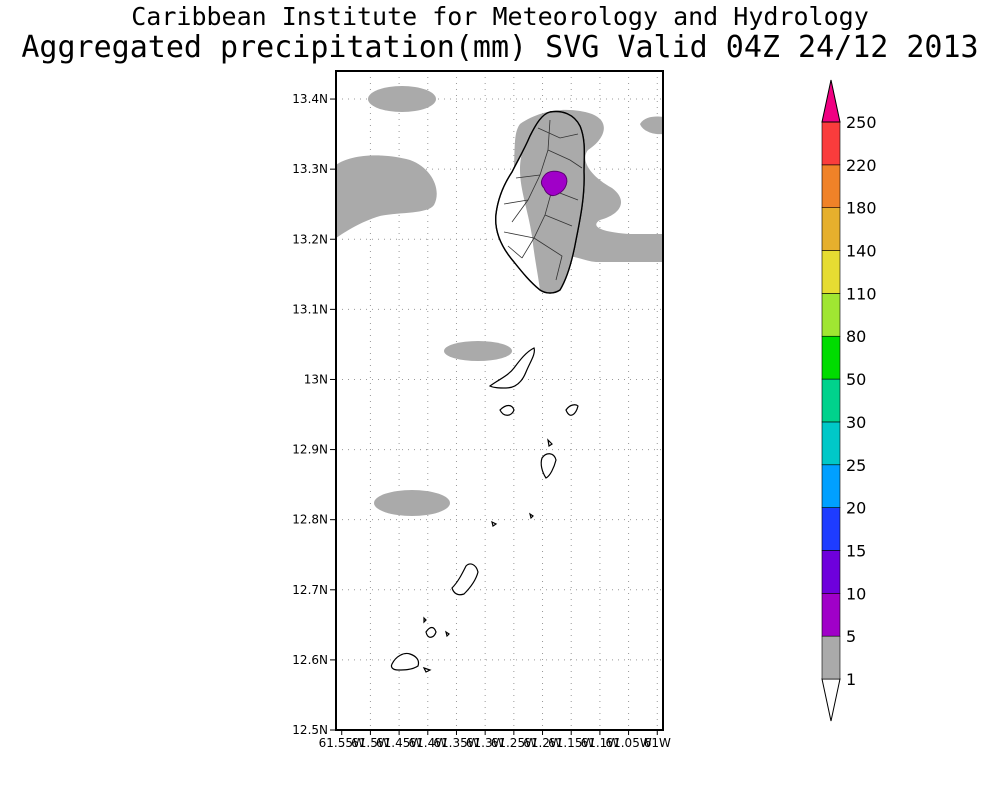 This screenshot has height=800, width=1000. Describe the element at coordinates (310, 450) in the screenshot. I see `lat-tick-label: 12.9N` at that location.